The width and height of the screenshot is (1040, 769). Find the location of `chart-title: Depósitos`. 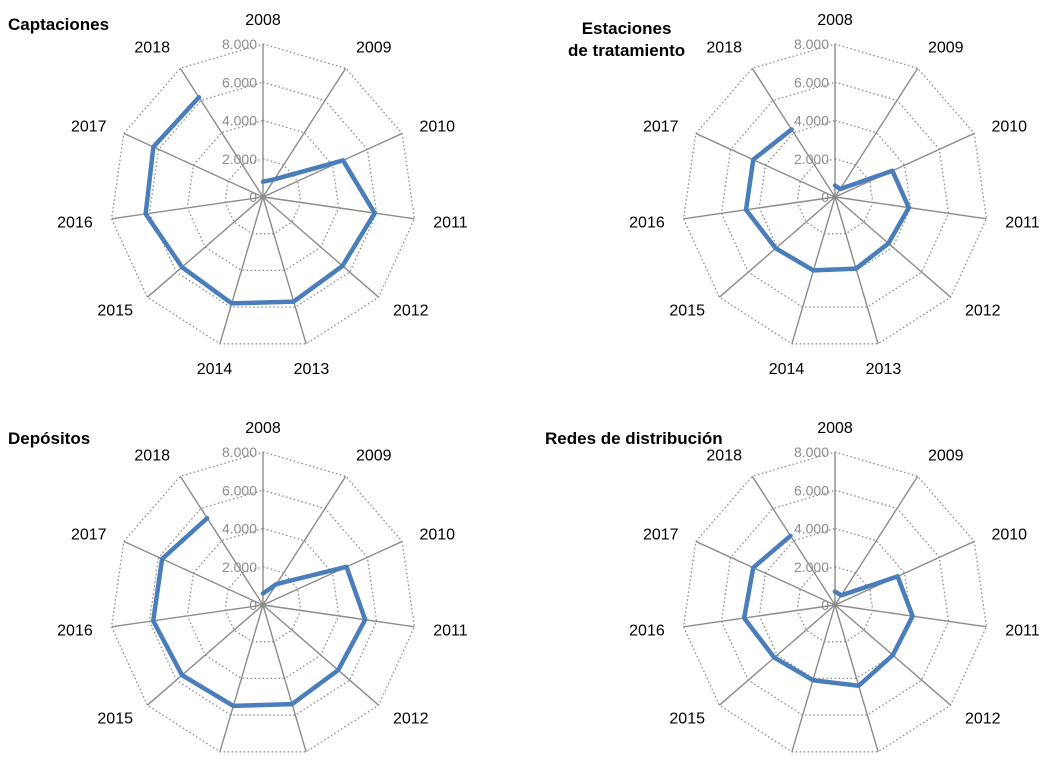

chart-title: Depósitos is located at coordinates (49, 438).